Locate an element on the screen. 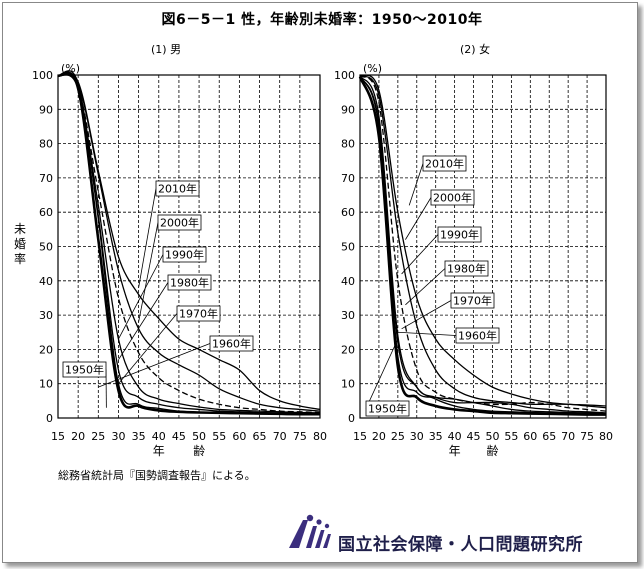  y-unit-label: (%) is located at coordinates (372, 68).